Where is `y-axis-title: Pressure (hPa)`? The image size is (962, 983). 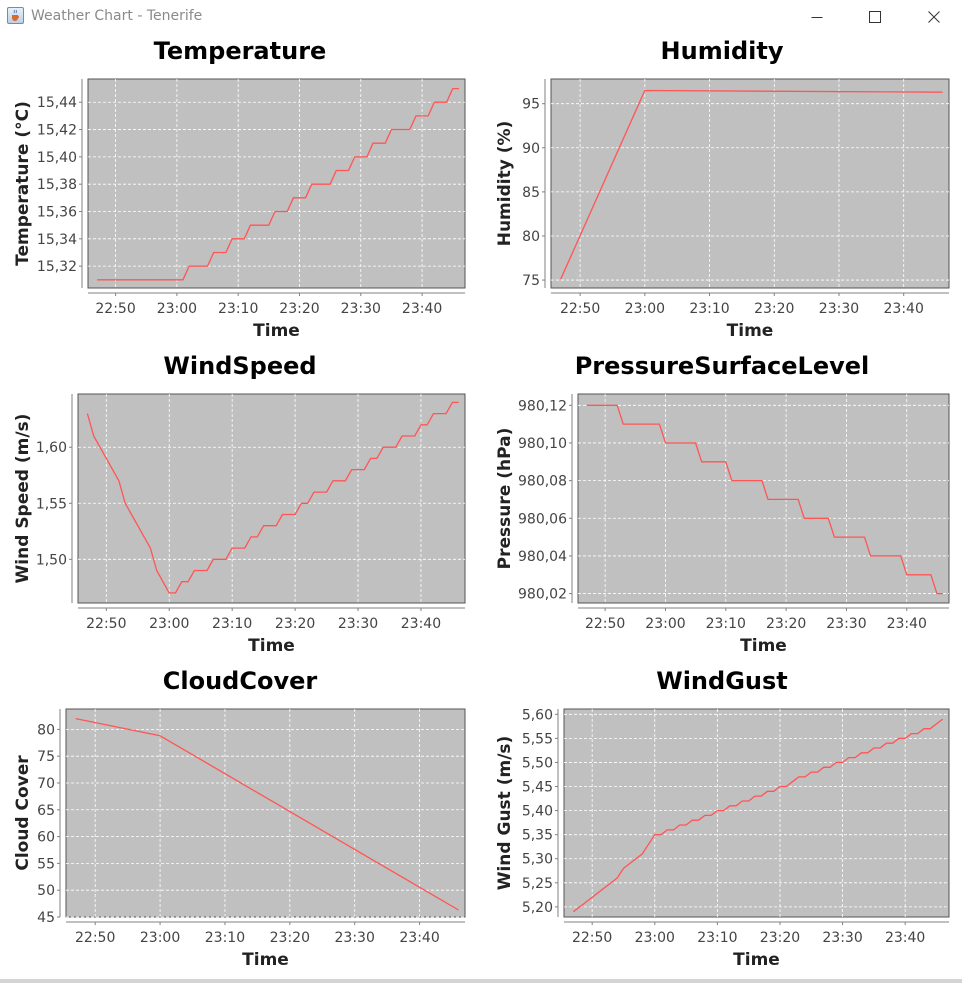
y-axis-title: Pressure (hPa) is located at coordinates (505, 499).